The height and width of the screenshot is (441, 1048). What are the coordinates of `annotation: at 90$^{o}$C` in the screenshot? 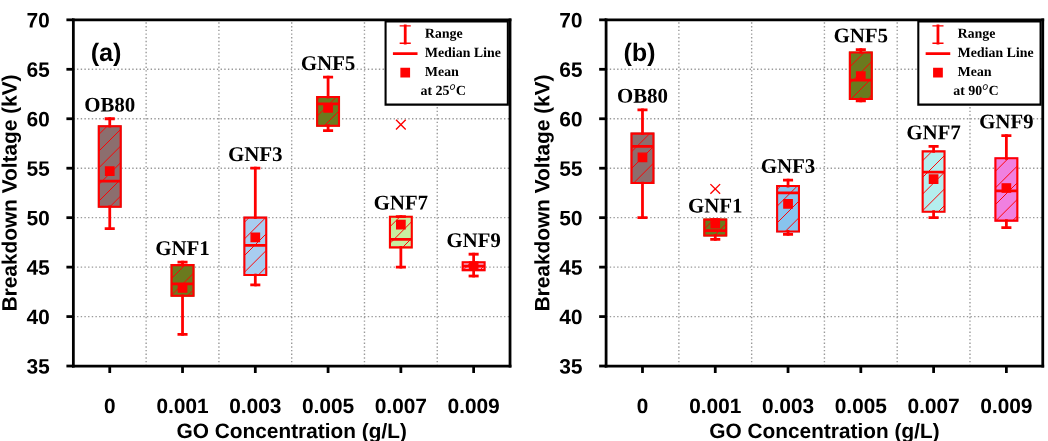 It's located at (975, 90).